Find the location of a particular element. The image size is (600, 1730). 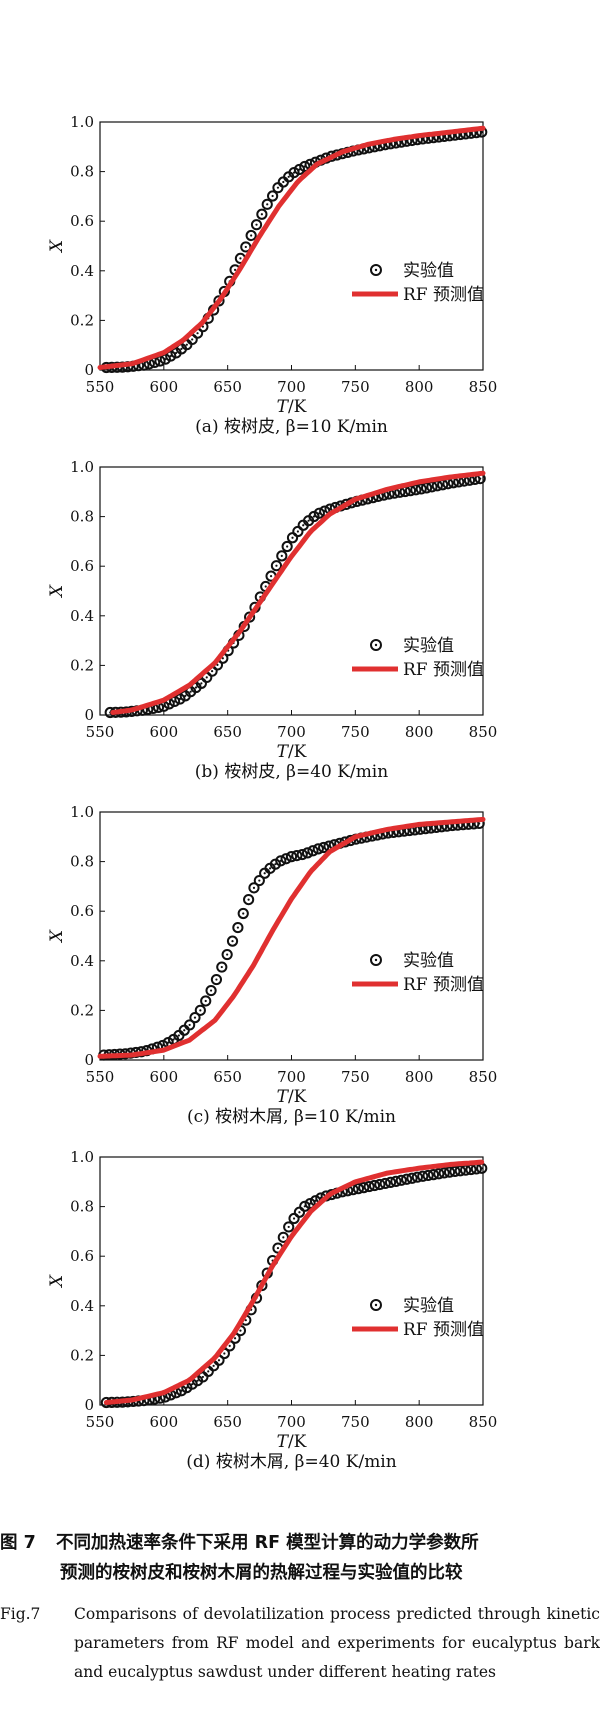

y-tick-label: 0.4 is located at coordinates (82, 961).